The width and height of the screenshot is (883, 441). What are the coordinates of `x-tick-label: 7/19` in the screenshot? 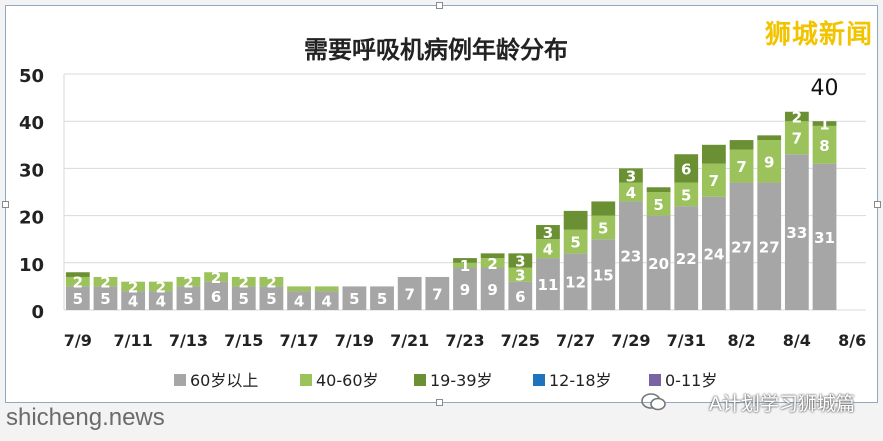 It's located at (354, 340).